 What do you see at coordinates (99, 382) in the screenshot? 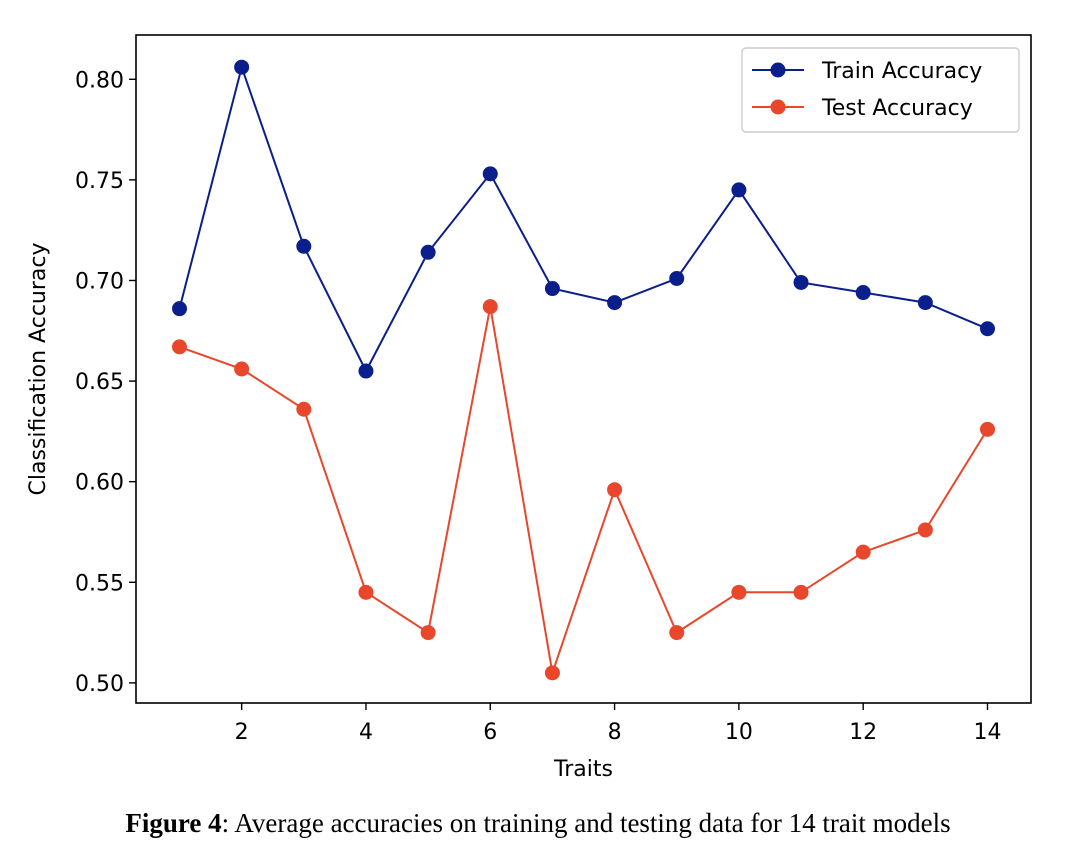
I see `y-tick-label: 0.65` at bounding box center [99, 382].